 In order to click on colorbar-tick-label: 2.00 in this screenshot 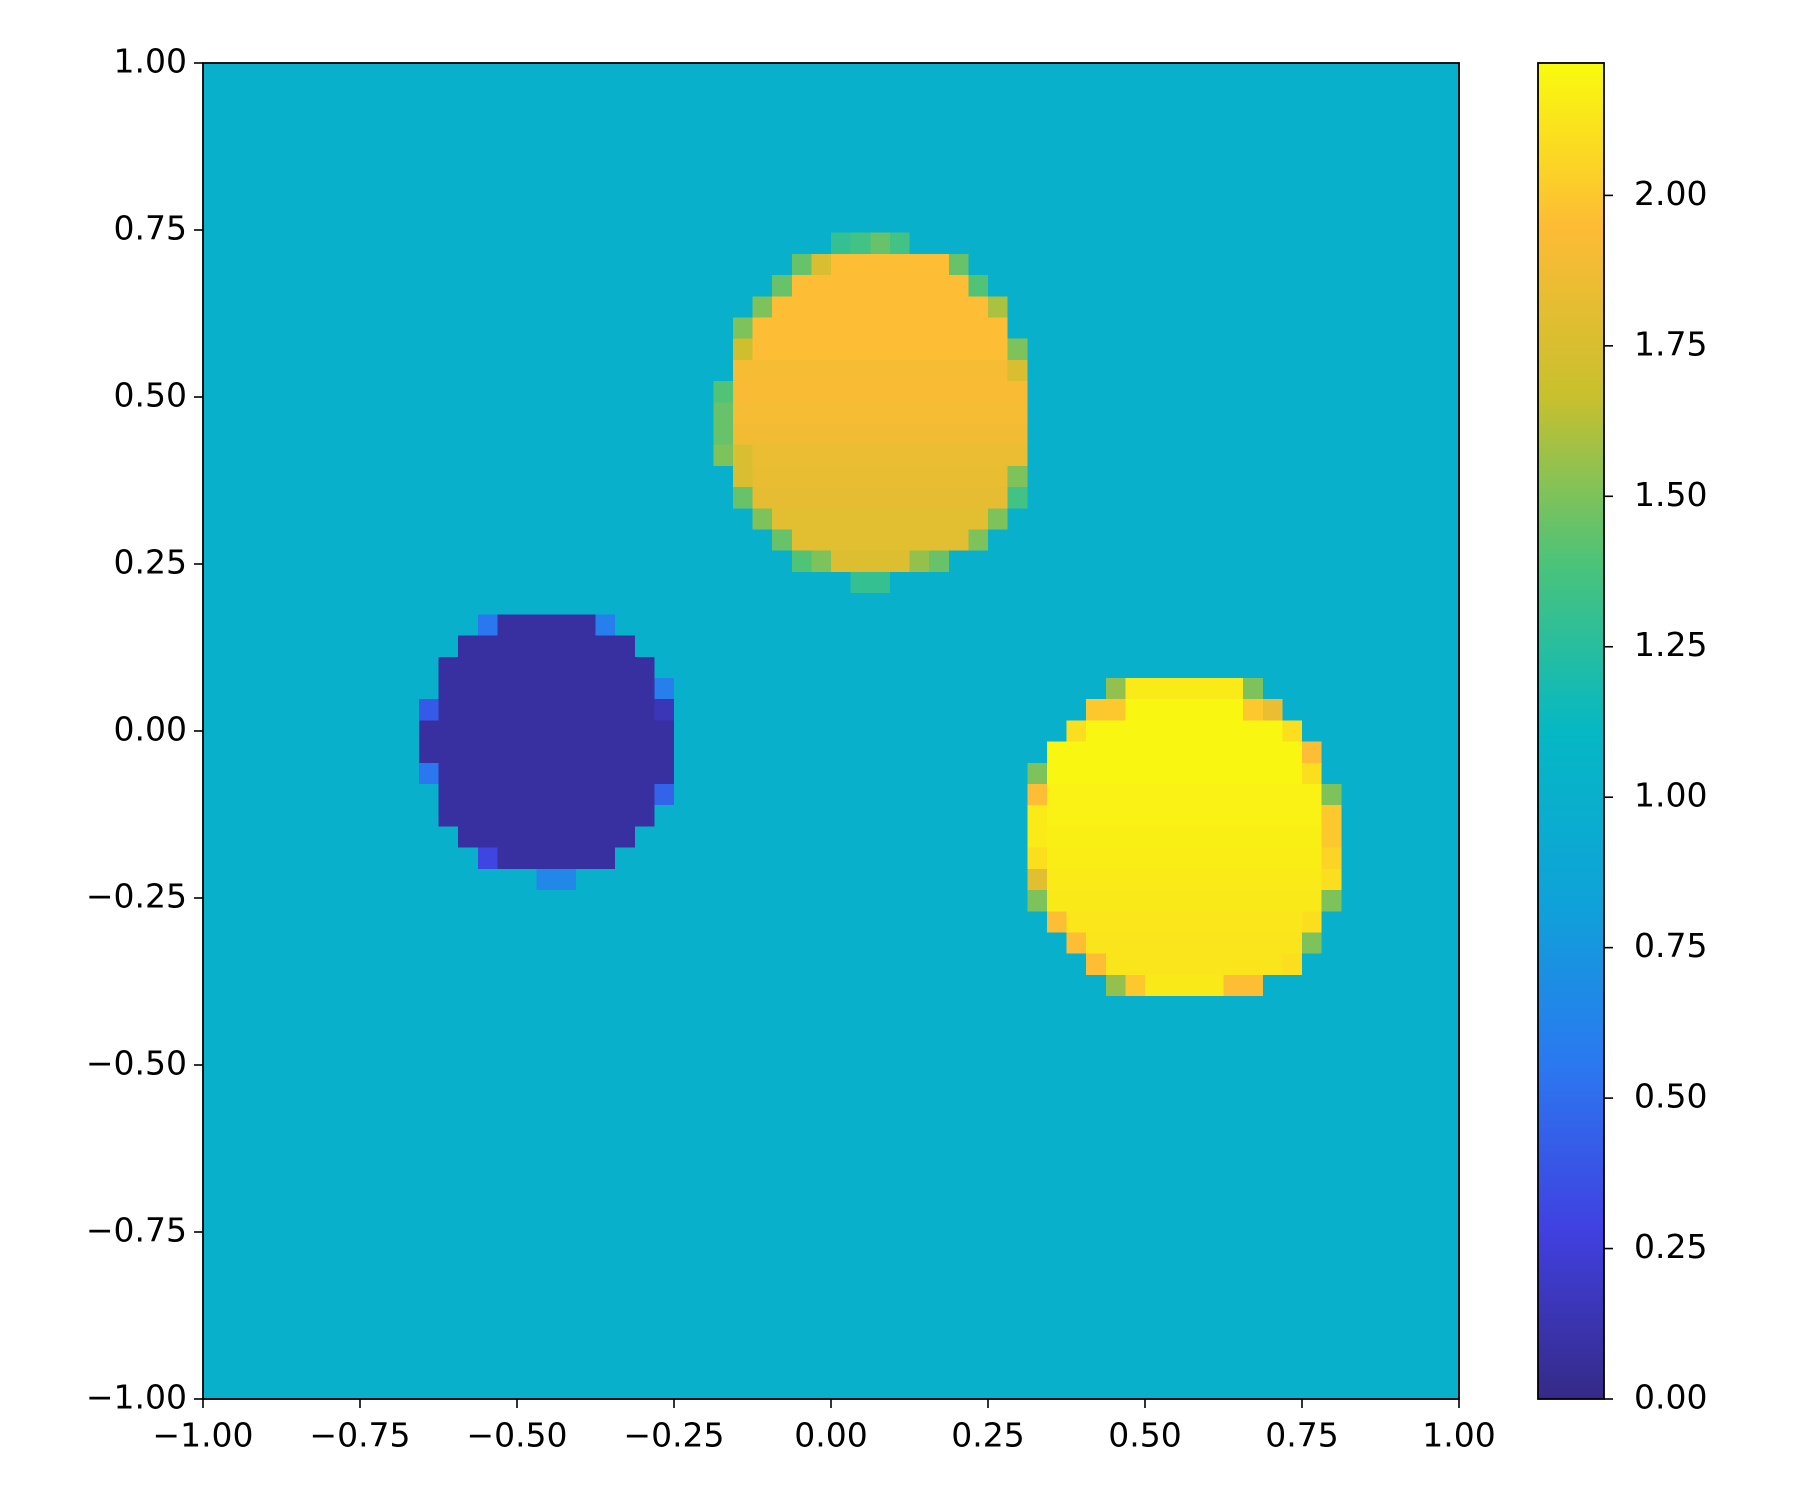, I will do `click(1670, 193)`.